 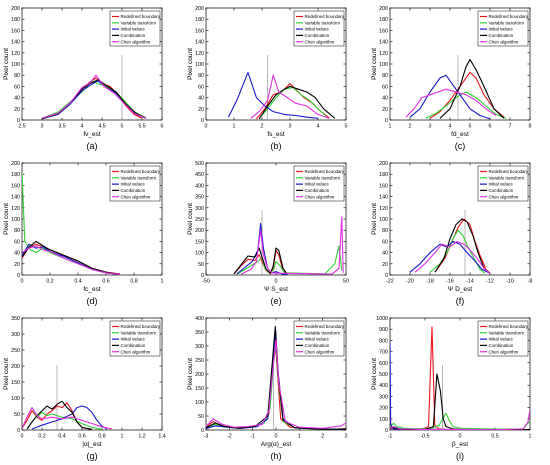 I want to click on x-tick-label: 50, so click(x=346, y=282).